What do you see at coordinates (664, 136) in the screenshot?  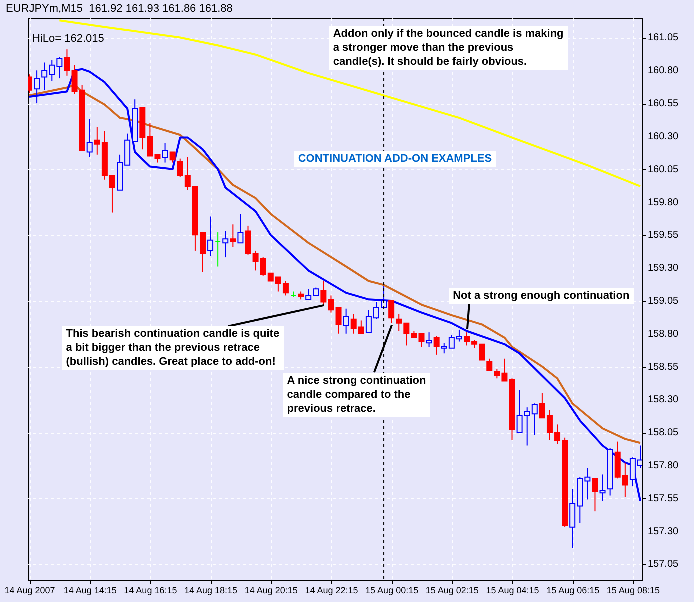 I see `y-tick-label: 160.30` at bounding box center [664, 136].